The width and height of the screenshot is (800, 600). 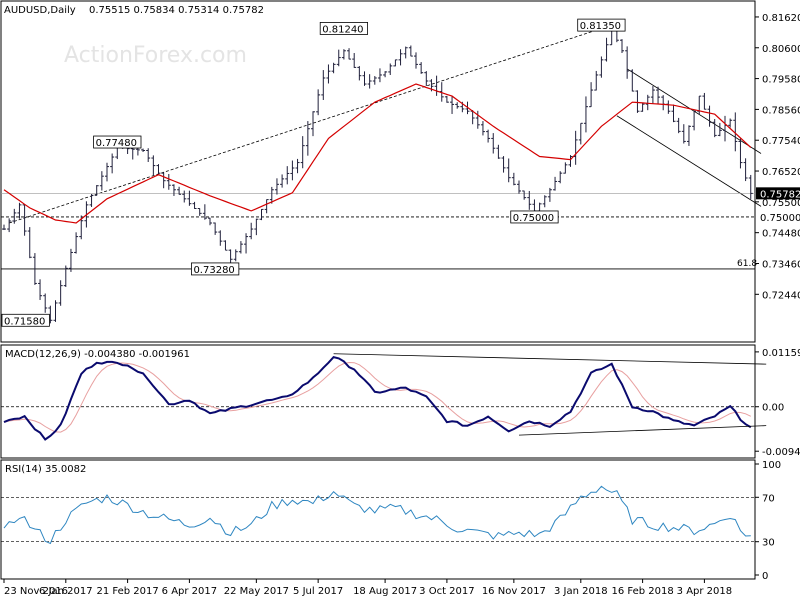 I want to click on price-tick-label: 0.76520, so click(x=781, y=172).